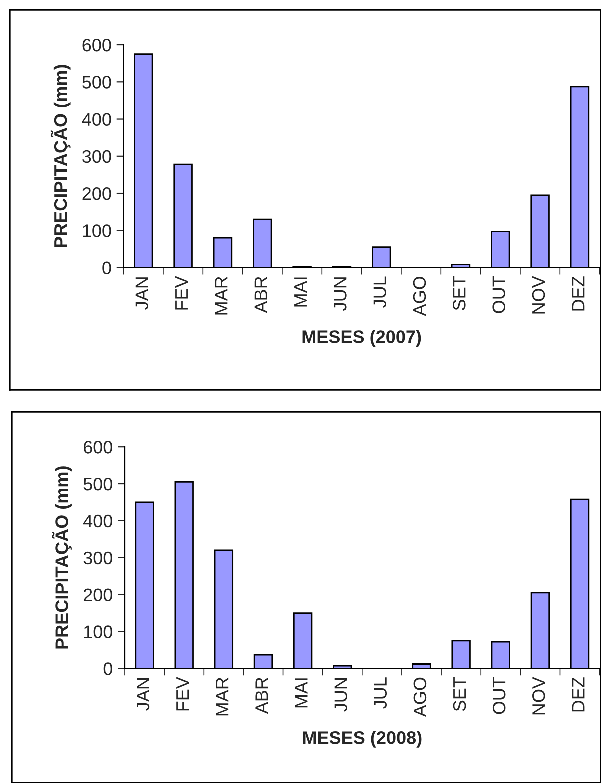 The image size is (601, 783). What do you see at coordinates (362, 338) in the screenshot?
I see `x-axis-title: MESES (2007)` at bounding box center [362, 338].